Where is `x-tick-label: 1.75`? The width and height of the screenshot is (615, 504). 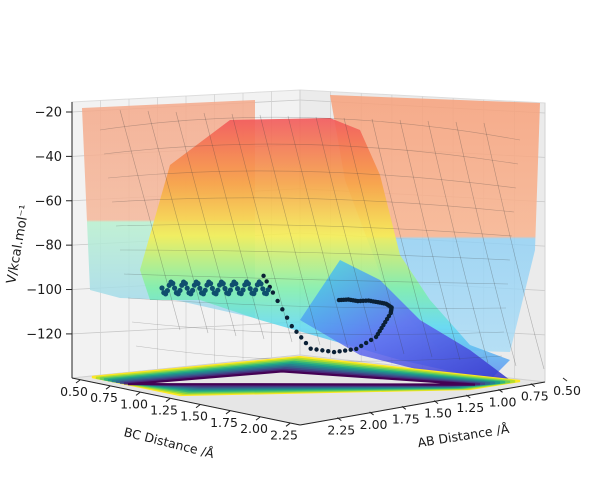
x-tick-label: 1.75 is located at coordinates (406, 418).